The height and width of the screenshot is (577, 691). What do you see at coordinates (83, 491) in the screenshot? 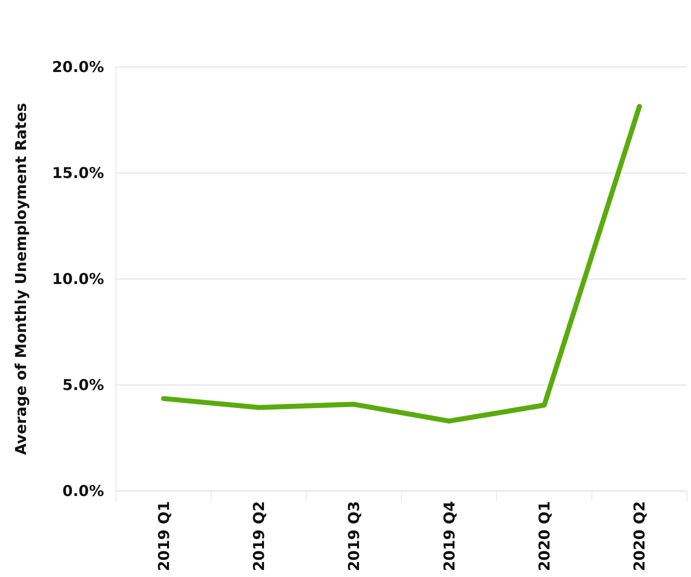
I see `y-tick-label: 0.0%` at bounding box center [83, 491].